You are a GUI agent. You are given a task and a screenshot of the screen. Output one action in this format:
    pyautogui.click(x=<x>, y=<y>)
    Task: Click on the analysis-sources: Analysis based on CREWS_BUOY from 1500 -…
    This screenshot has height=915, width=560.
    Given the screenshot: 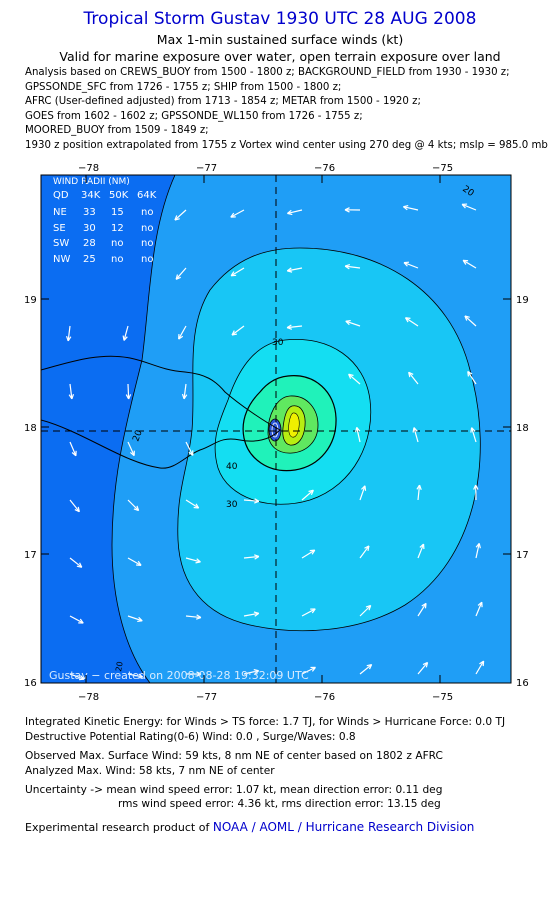 What is the action you would take?
    pyautogui.click(x=286, y=109)
    